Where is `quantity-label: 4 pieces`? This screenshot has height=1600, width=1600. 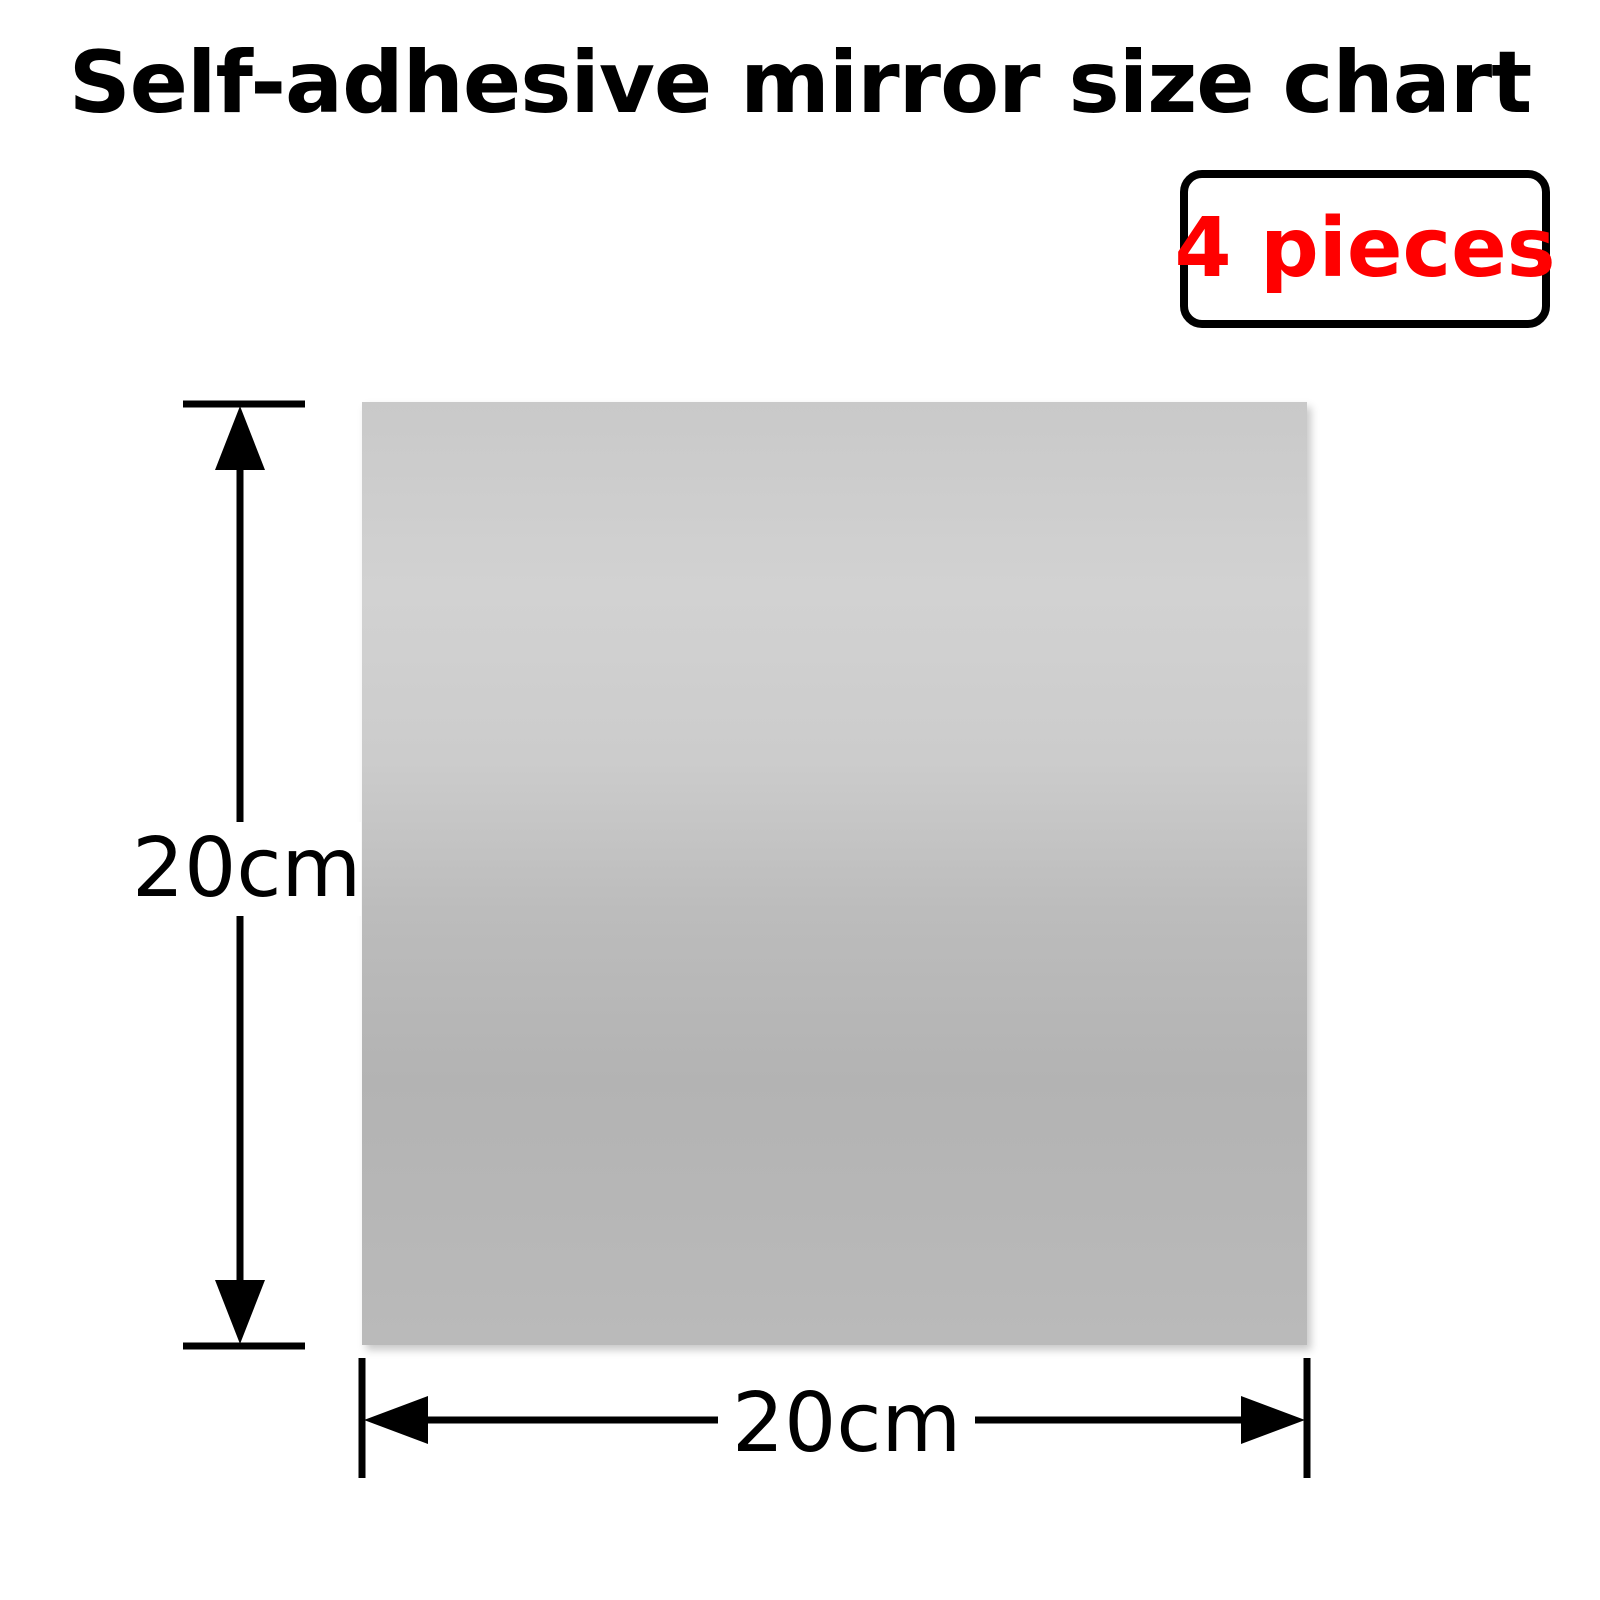 quantity-label: 4 pieces is located at coordinates (1365, 248).